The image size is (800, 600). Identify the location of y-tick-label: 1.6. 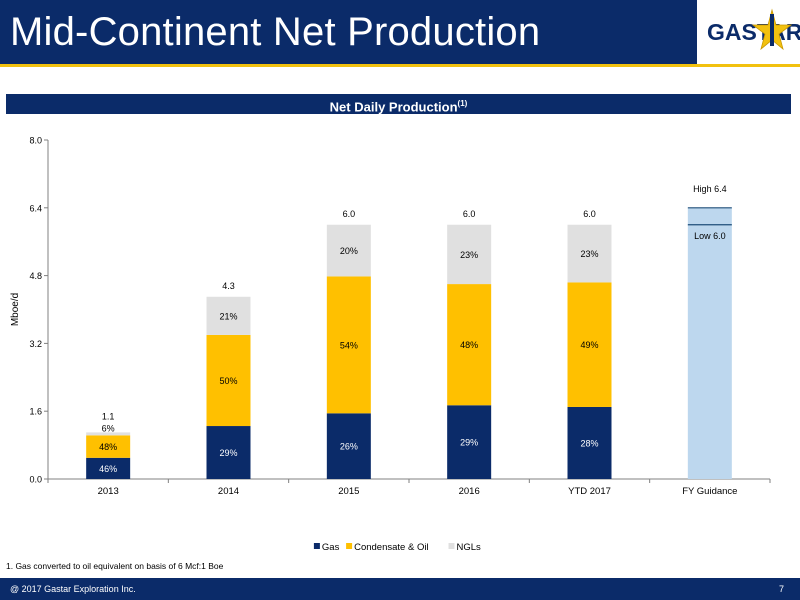
(35, 412).